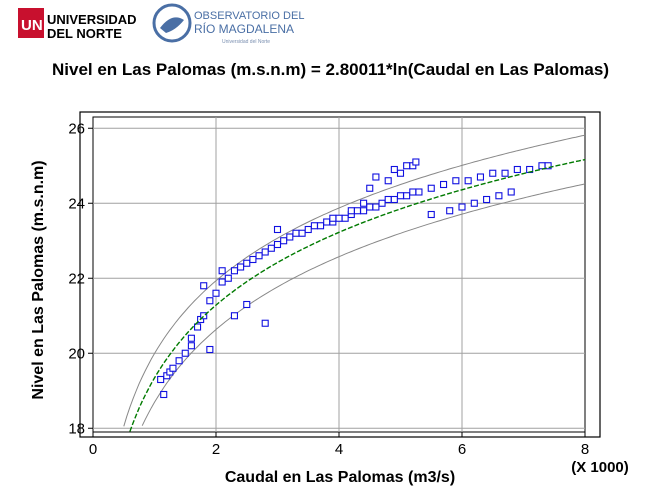 The image size is (661, 493). Describe the element at coordinates (38, 279) in the screenshot. I see `y-axis-label: Nivel en Las Palomas (m.s.n.m)` at that location.